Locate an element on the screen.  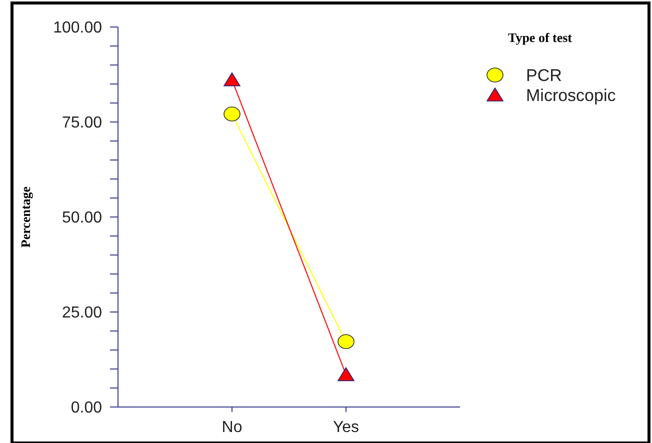
y-tick-label: 0.00 is located at coordinates (86, 408).